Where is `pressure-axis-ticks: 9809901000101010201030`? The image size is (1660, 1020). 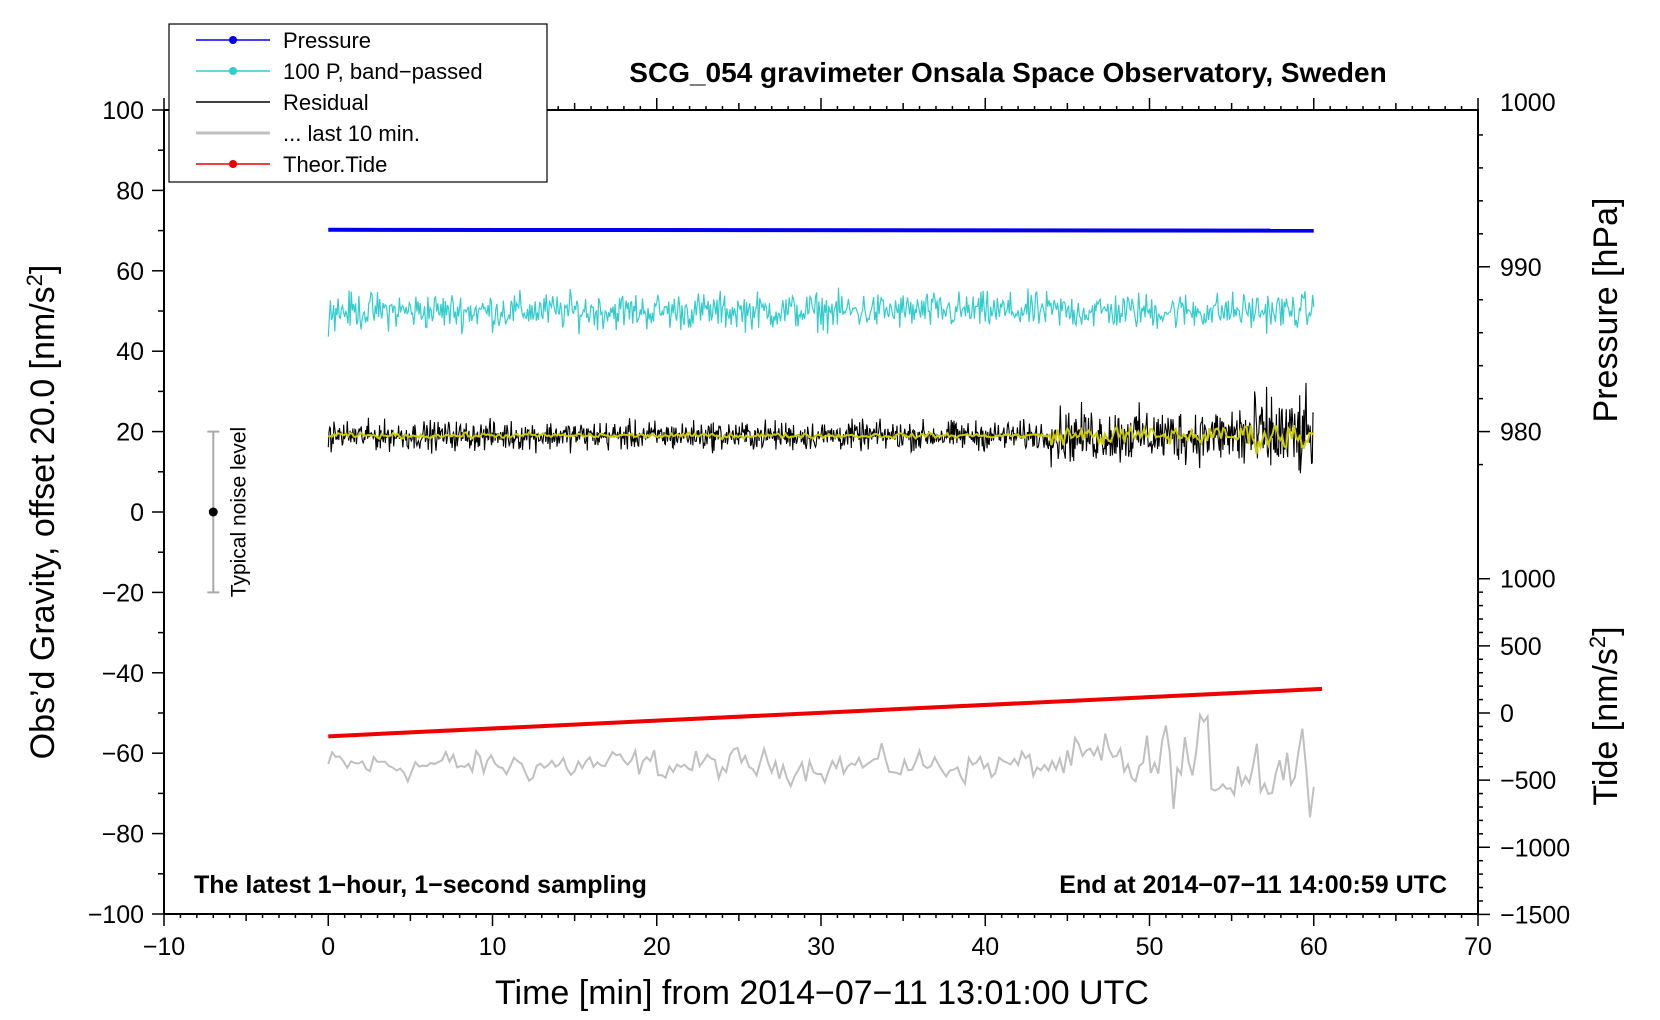
pressure-axis-ticks: 9809901000101010201030 is located at coordinates (1517, 277).